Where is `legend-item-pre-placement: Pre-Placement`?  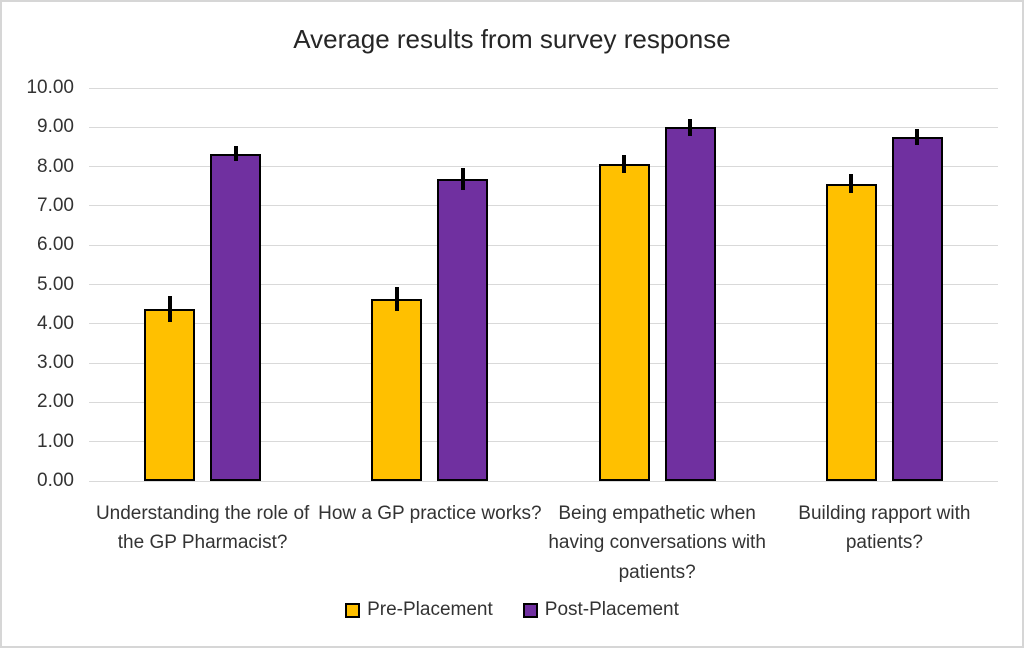
legend-item-pre-placement: Pre-Placement is located at coordinates (419, 610).